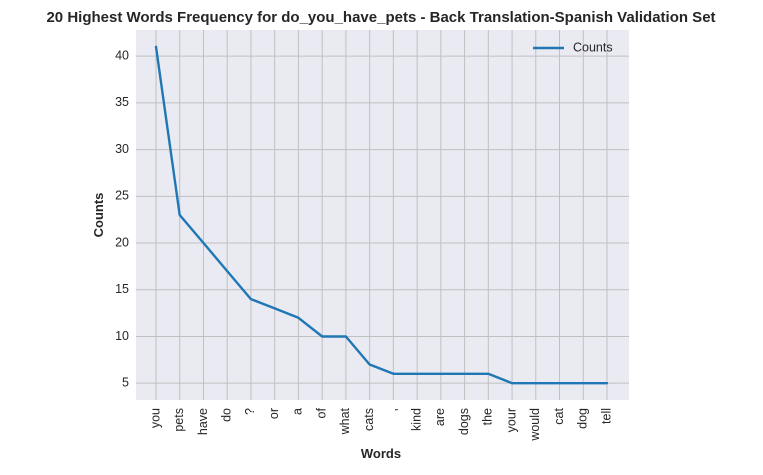 The width and height of the screenshot is (763, 475). What do you see at coordinates (125, 382) in the screenshot?
I see `y-tick-label: 5` at bounding box center [125, 382].